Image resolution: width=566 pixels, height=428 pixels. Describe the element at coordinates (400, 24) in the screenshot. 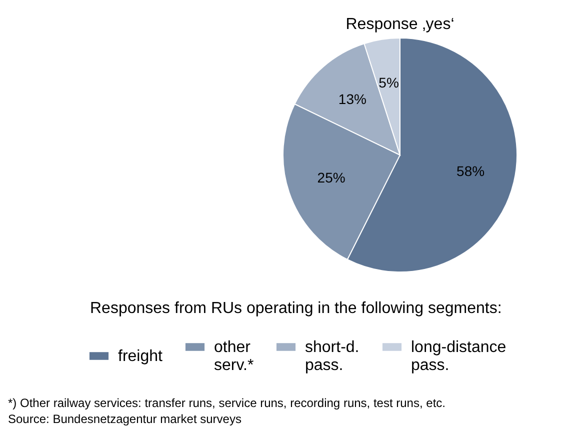

I see `chart-title: Response ‚yes‘` at that location.